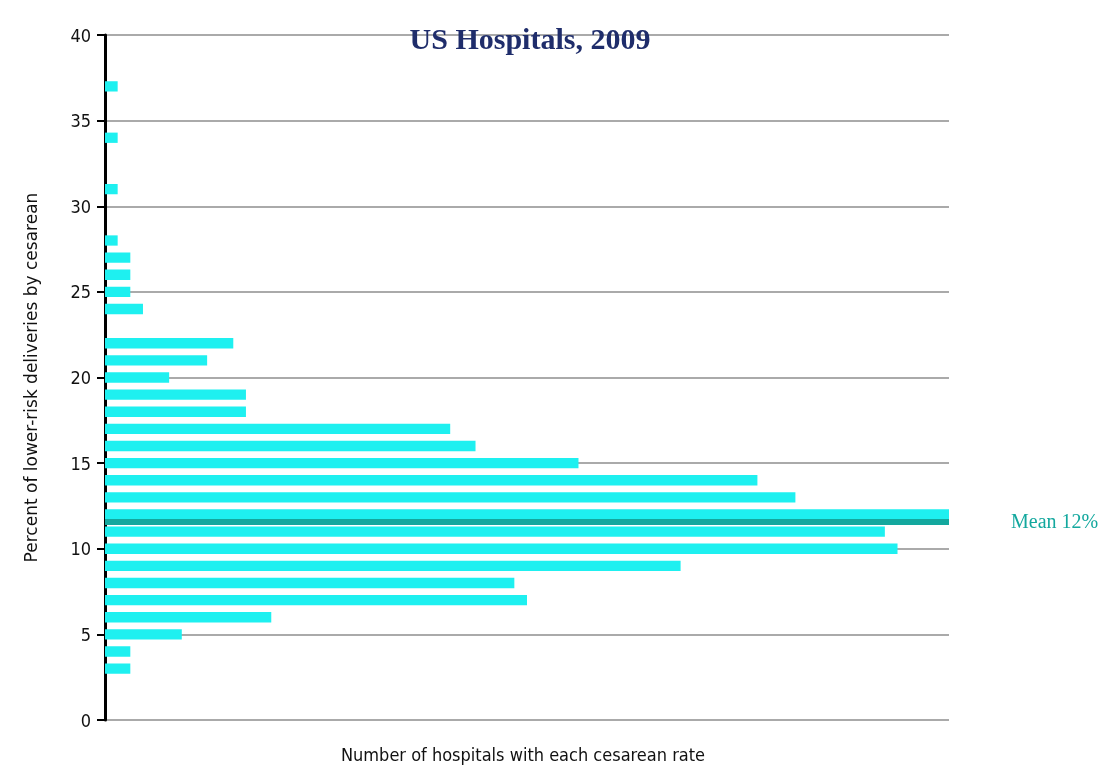  What do you see at coordinates (80, 121) in the screenshot?
I see `y-tick-label: 35` at bounding box center [80, 121].